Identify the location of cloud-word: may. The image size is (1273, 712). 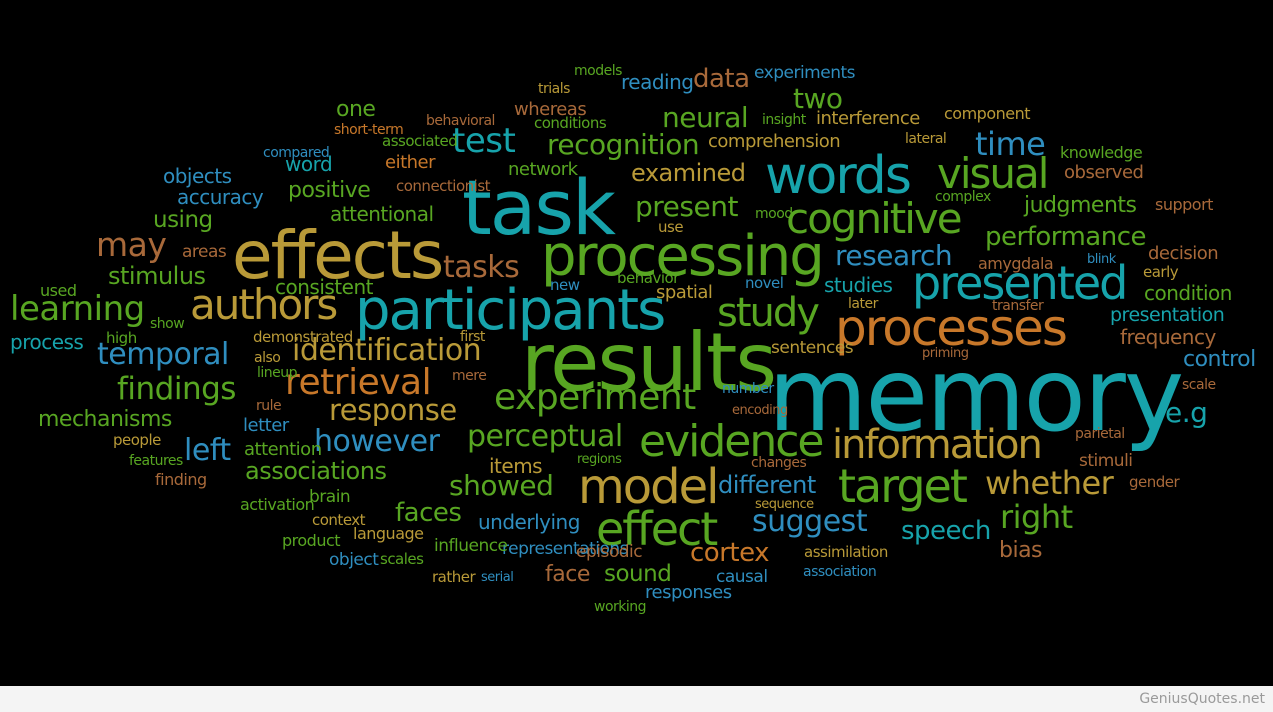
(131, 244).